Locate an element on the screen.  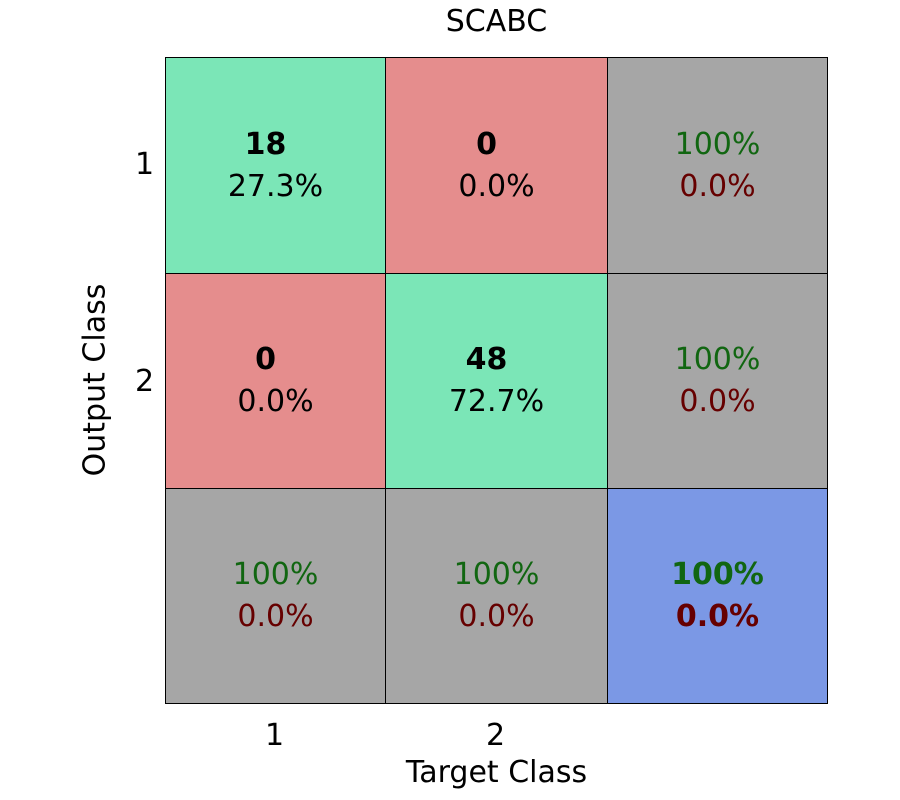
row-summary-2: 100% 0.0% is located at coordinates (717, 381).